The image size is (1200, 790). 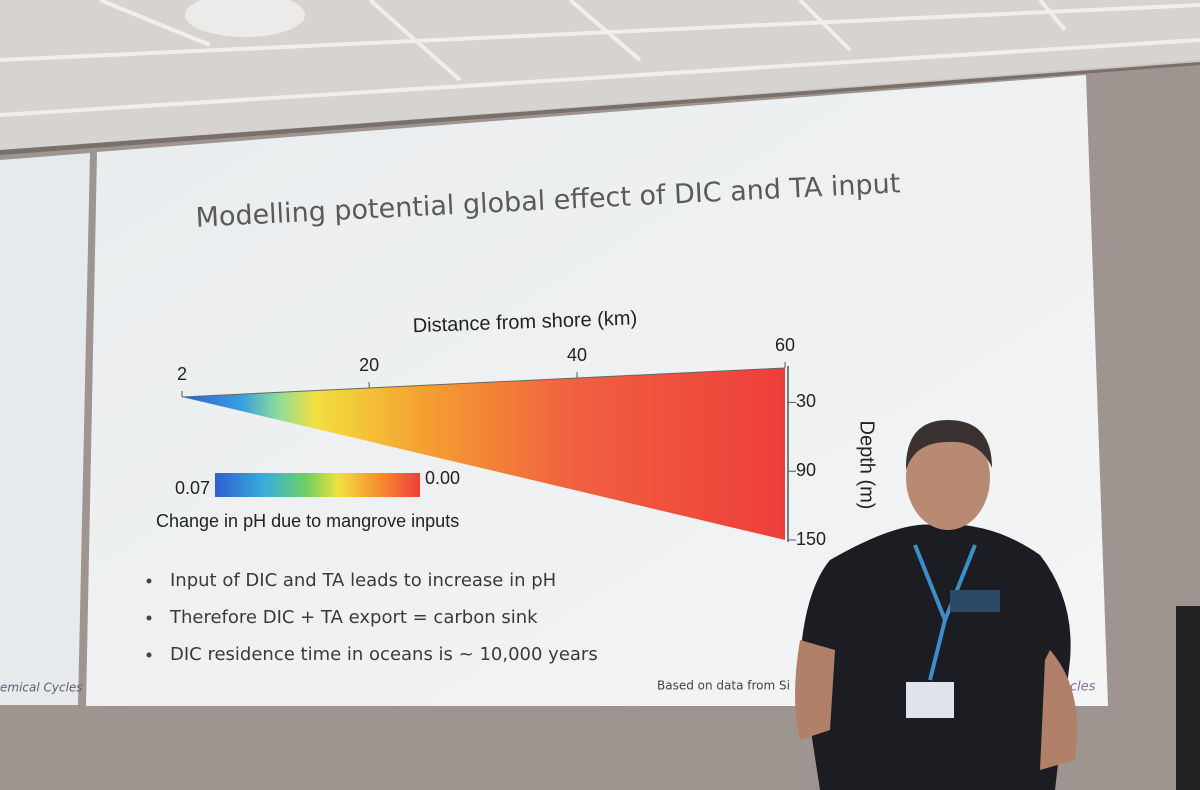 What do you see at coordinates (785, 345) in the screenshot?
I see `x-tick-label: 60` at bounding box center [785, 345].